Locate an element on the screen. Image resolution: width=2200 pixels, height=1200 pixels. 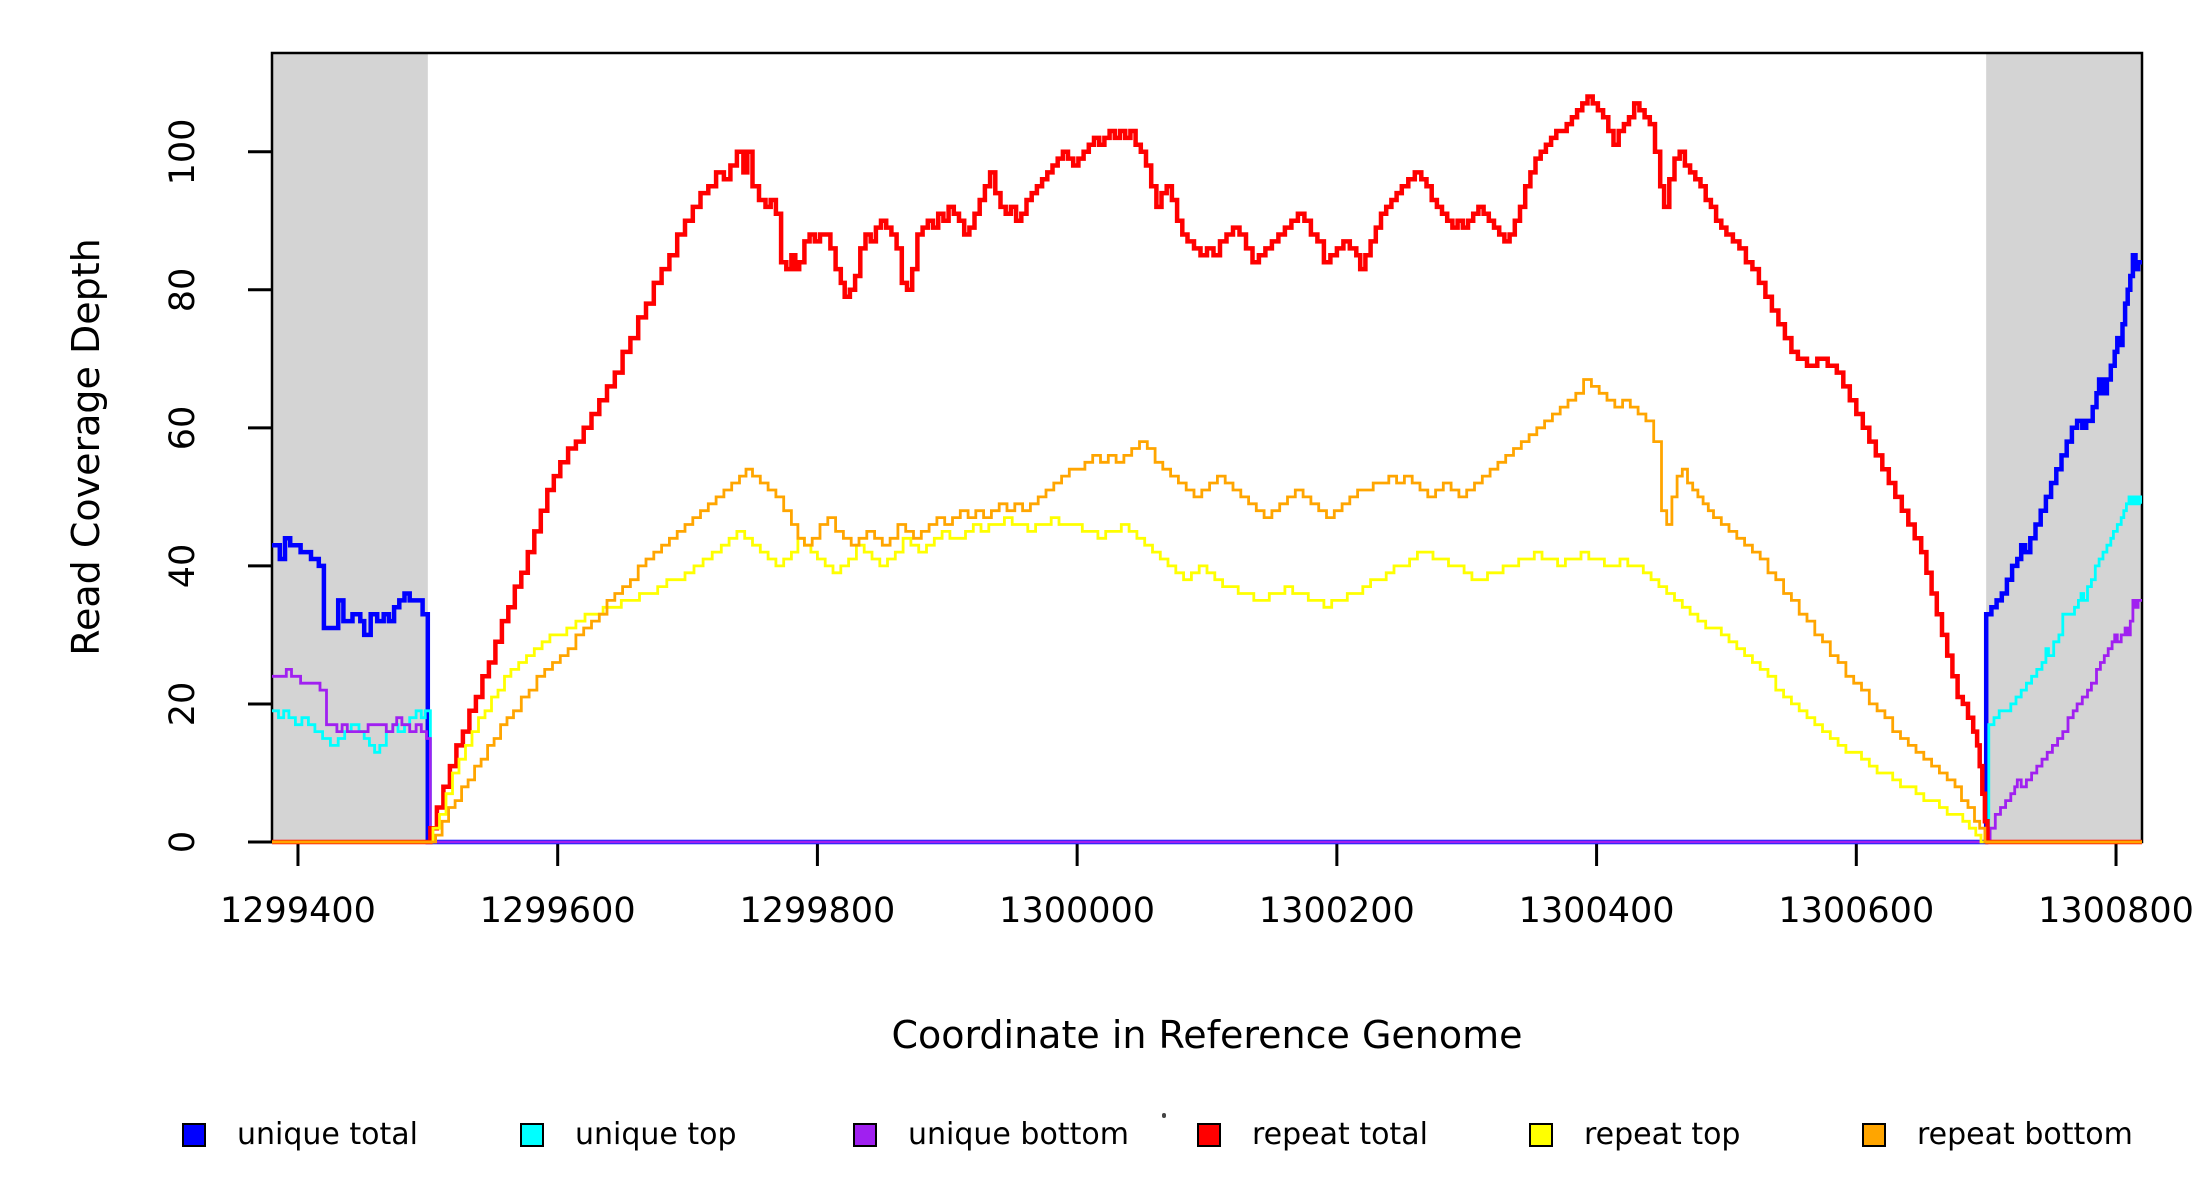
y-tick-label: 100 is located at coordinates (183, 152).